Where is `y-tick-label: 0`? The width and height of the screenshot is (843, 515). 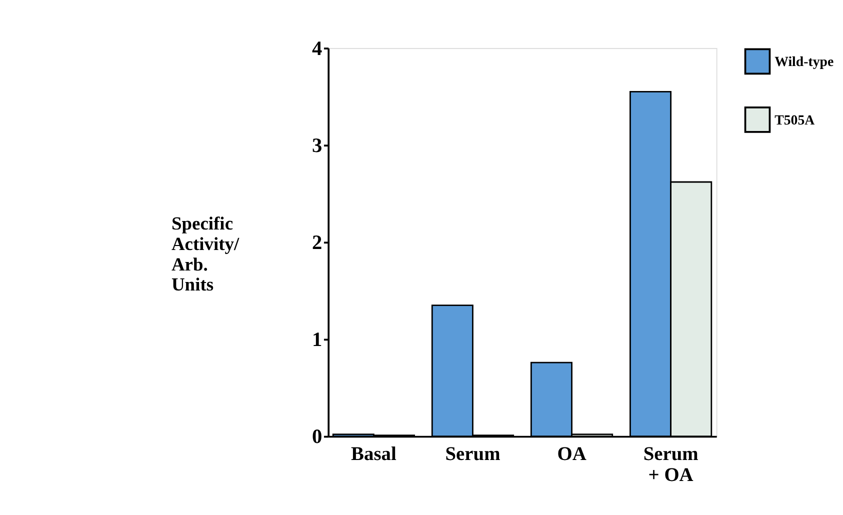 y-tick-label: 0 is located at coordinates (317, 437).